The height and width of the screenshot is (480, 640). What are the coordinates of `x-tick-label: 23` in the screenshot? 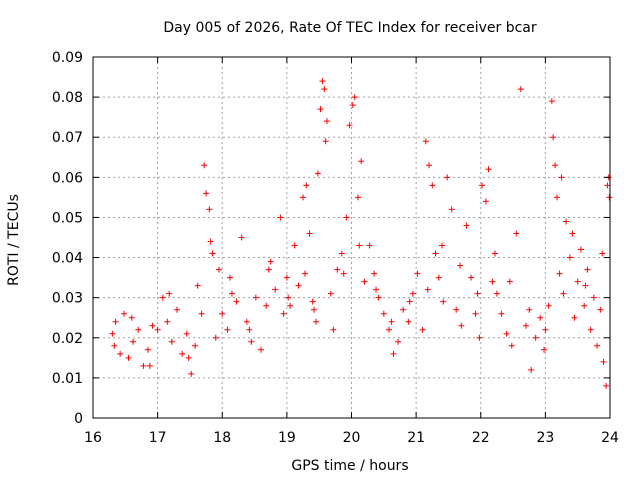 It's located at (545, 438).